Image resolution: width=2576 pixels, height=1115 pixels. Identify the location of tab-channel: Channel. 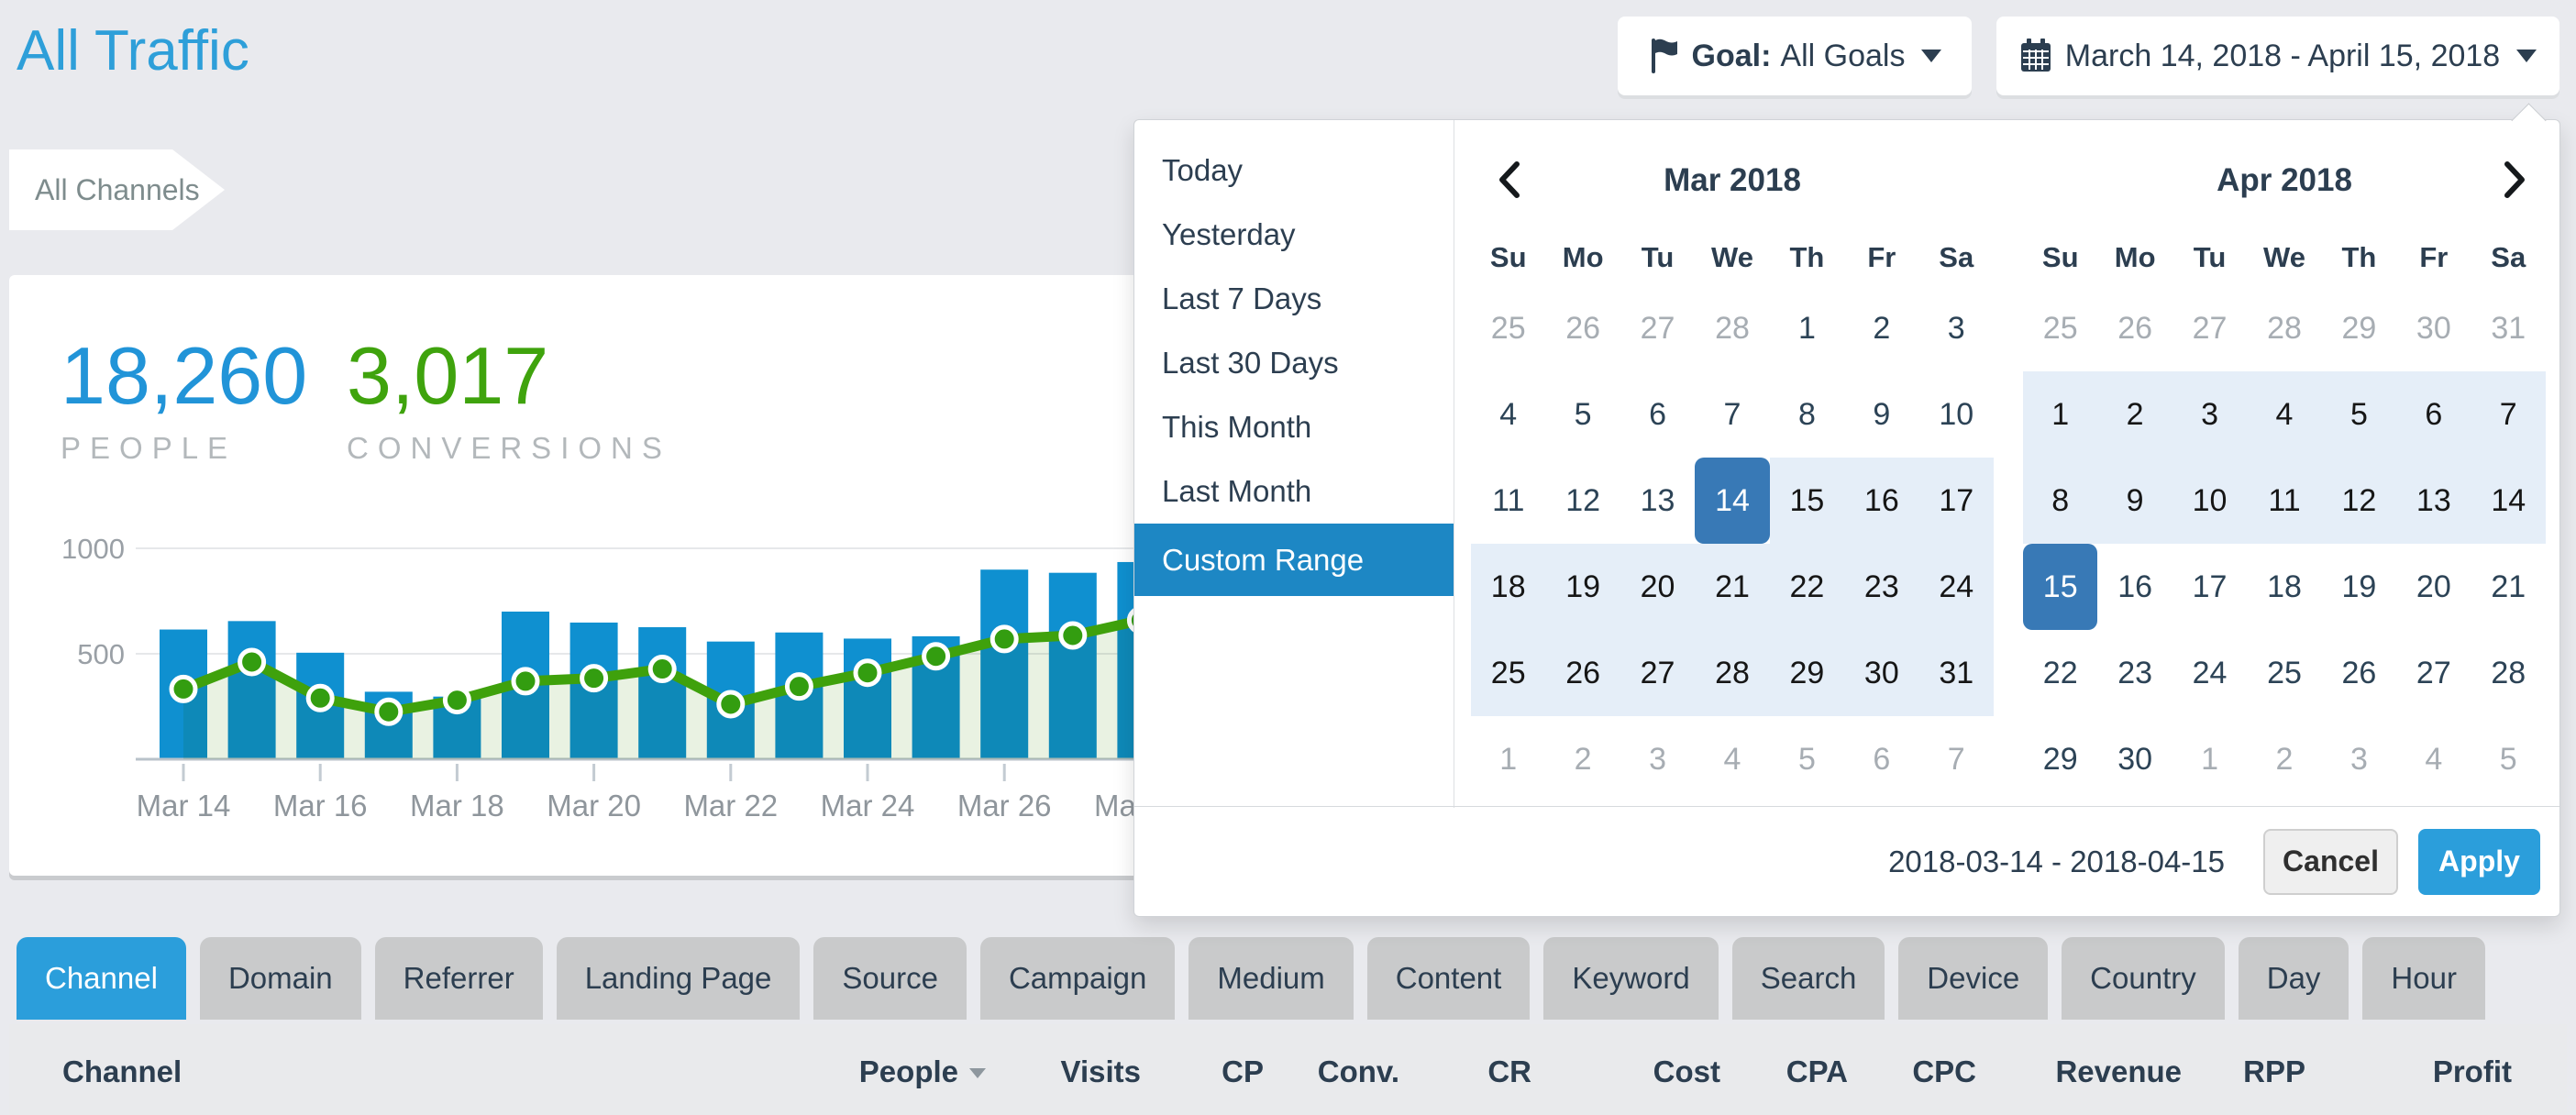
(101, 978).